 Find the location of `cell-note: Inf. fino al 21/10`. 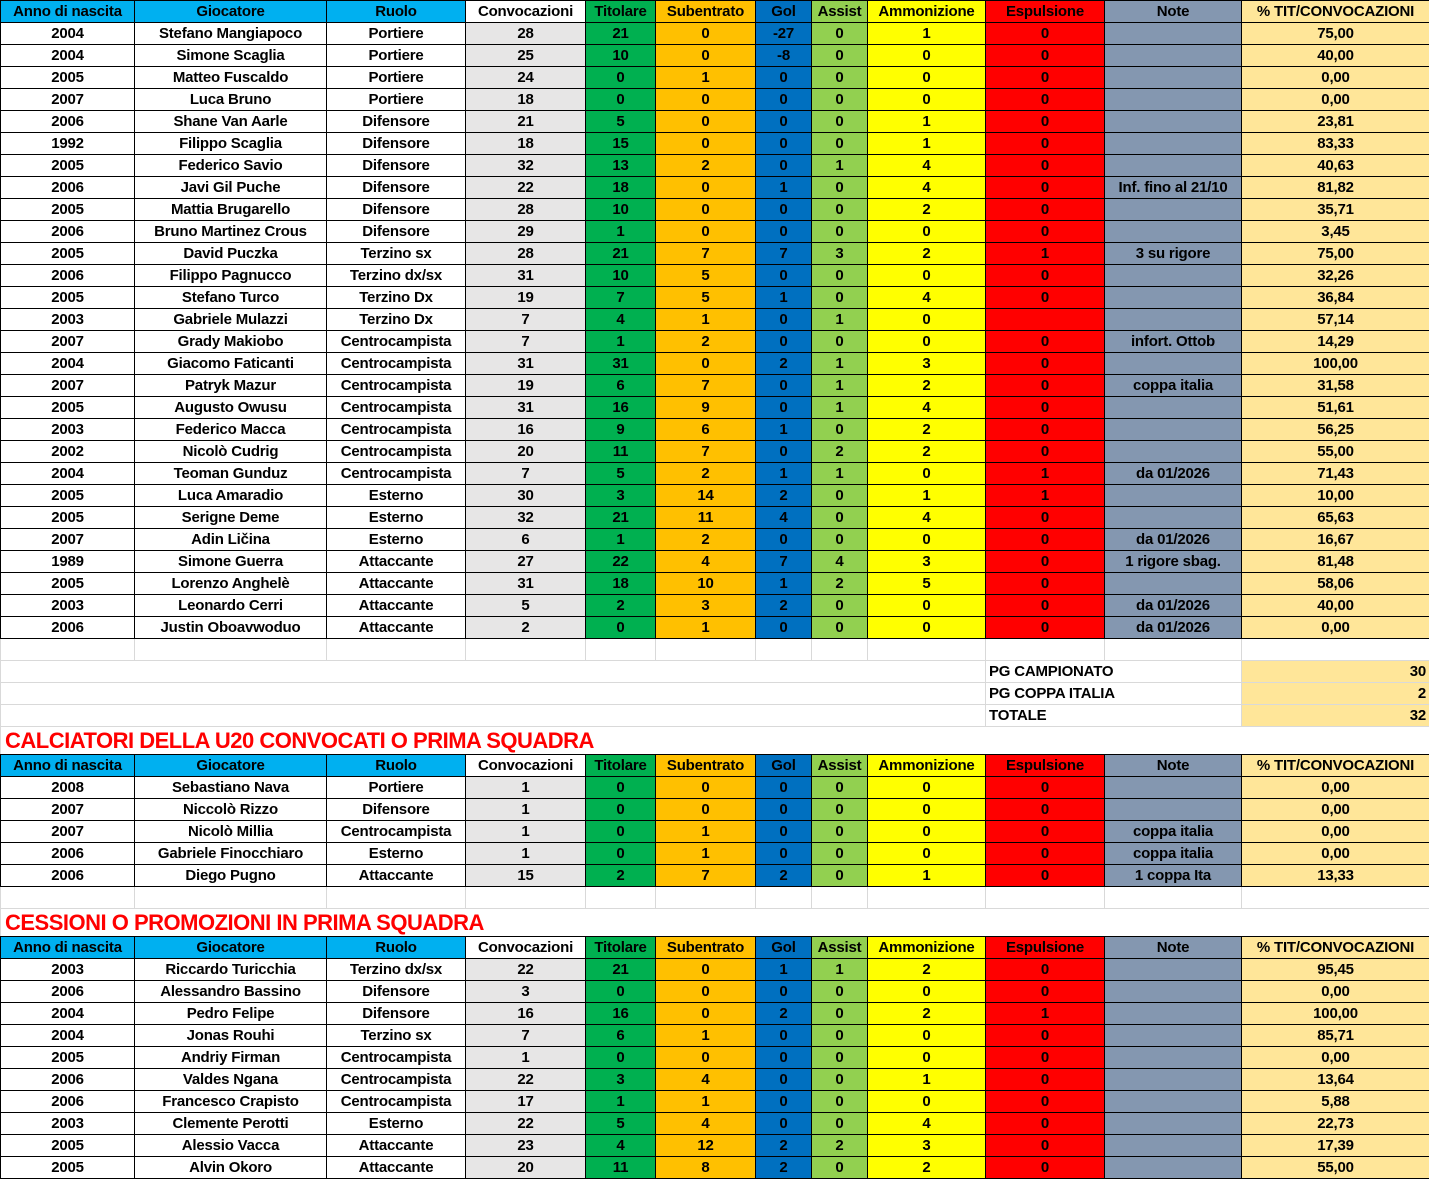

cell-note: Inf. fino al 21/10 is located at coordinates (1173, 187).